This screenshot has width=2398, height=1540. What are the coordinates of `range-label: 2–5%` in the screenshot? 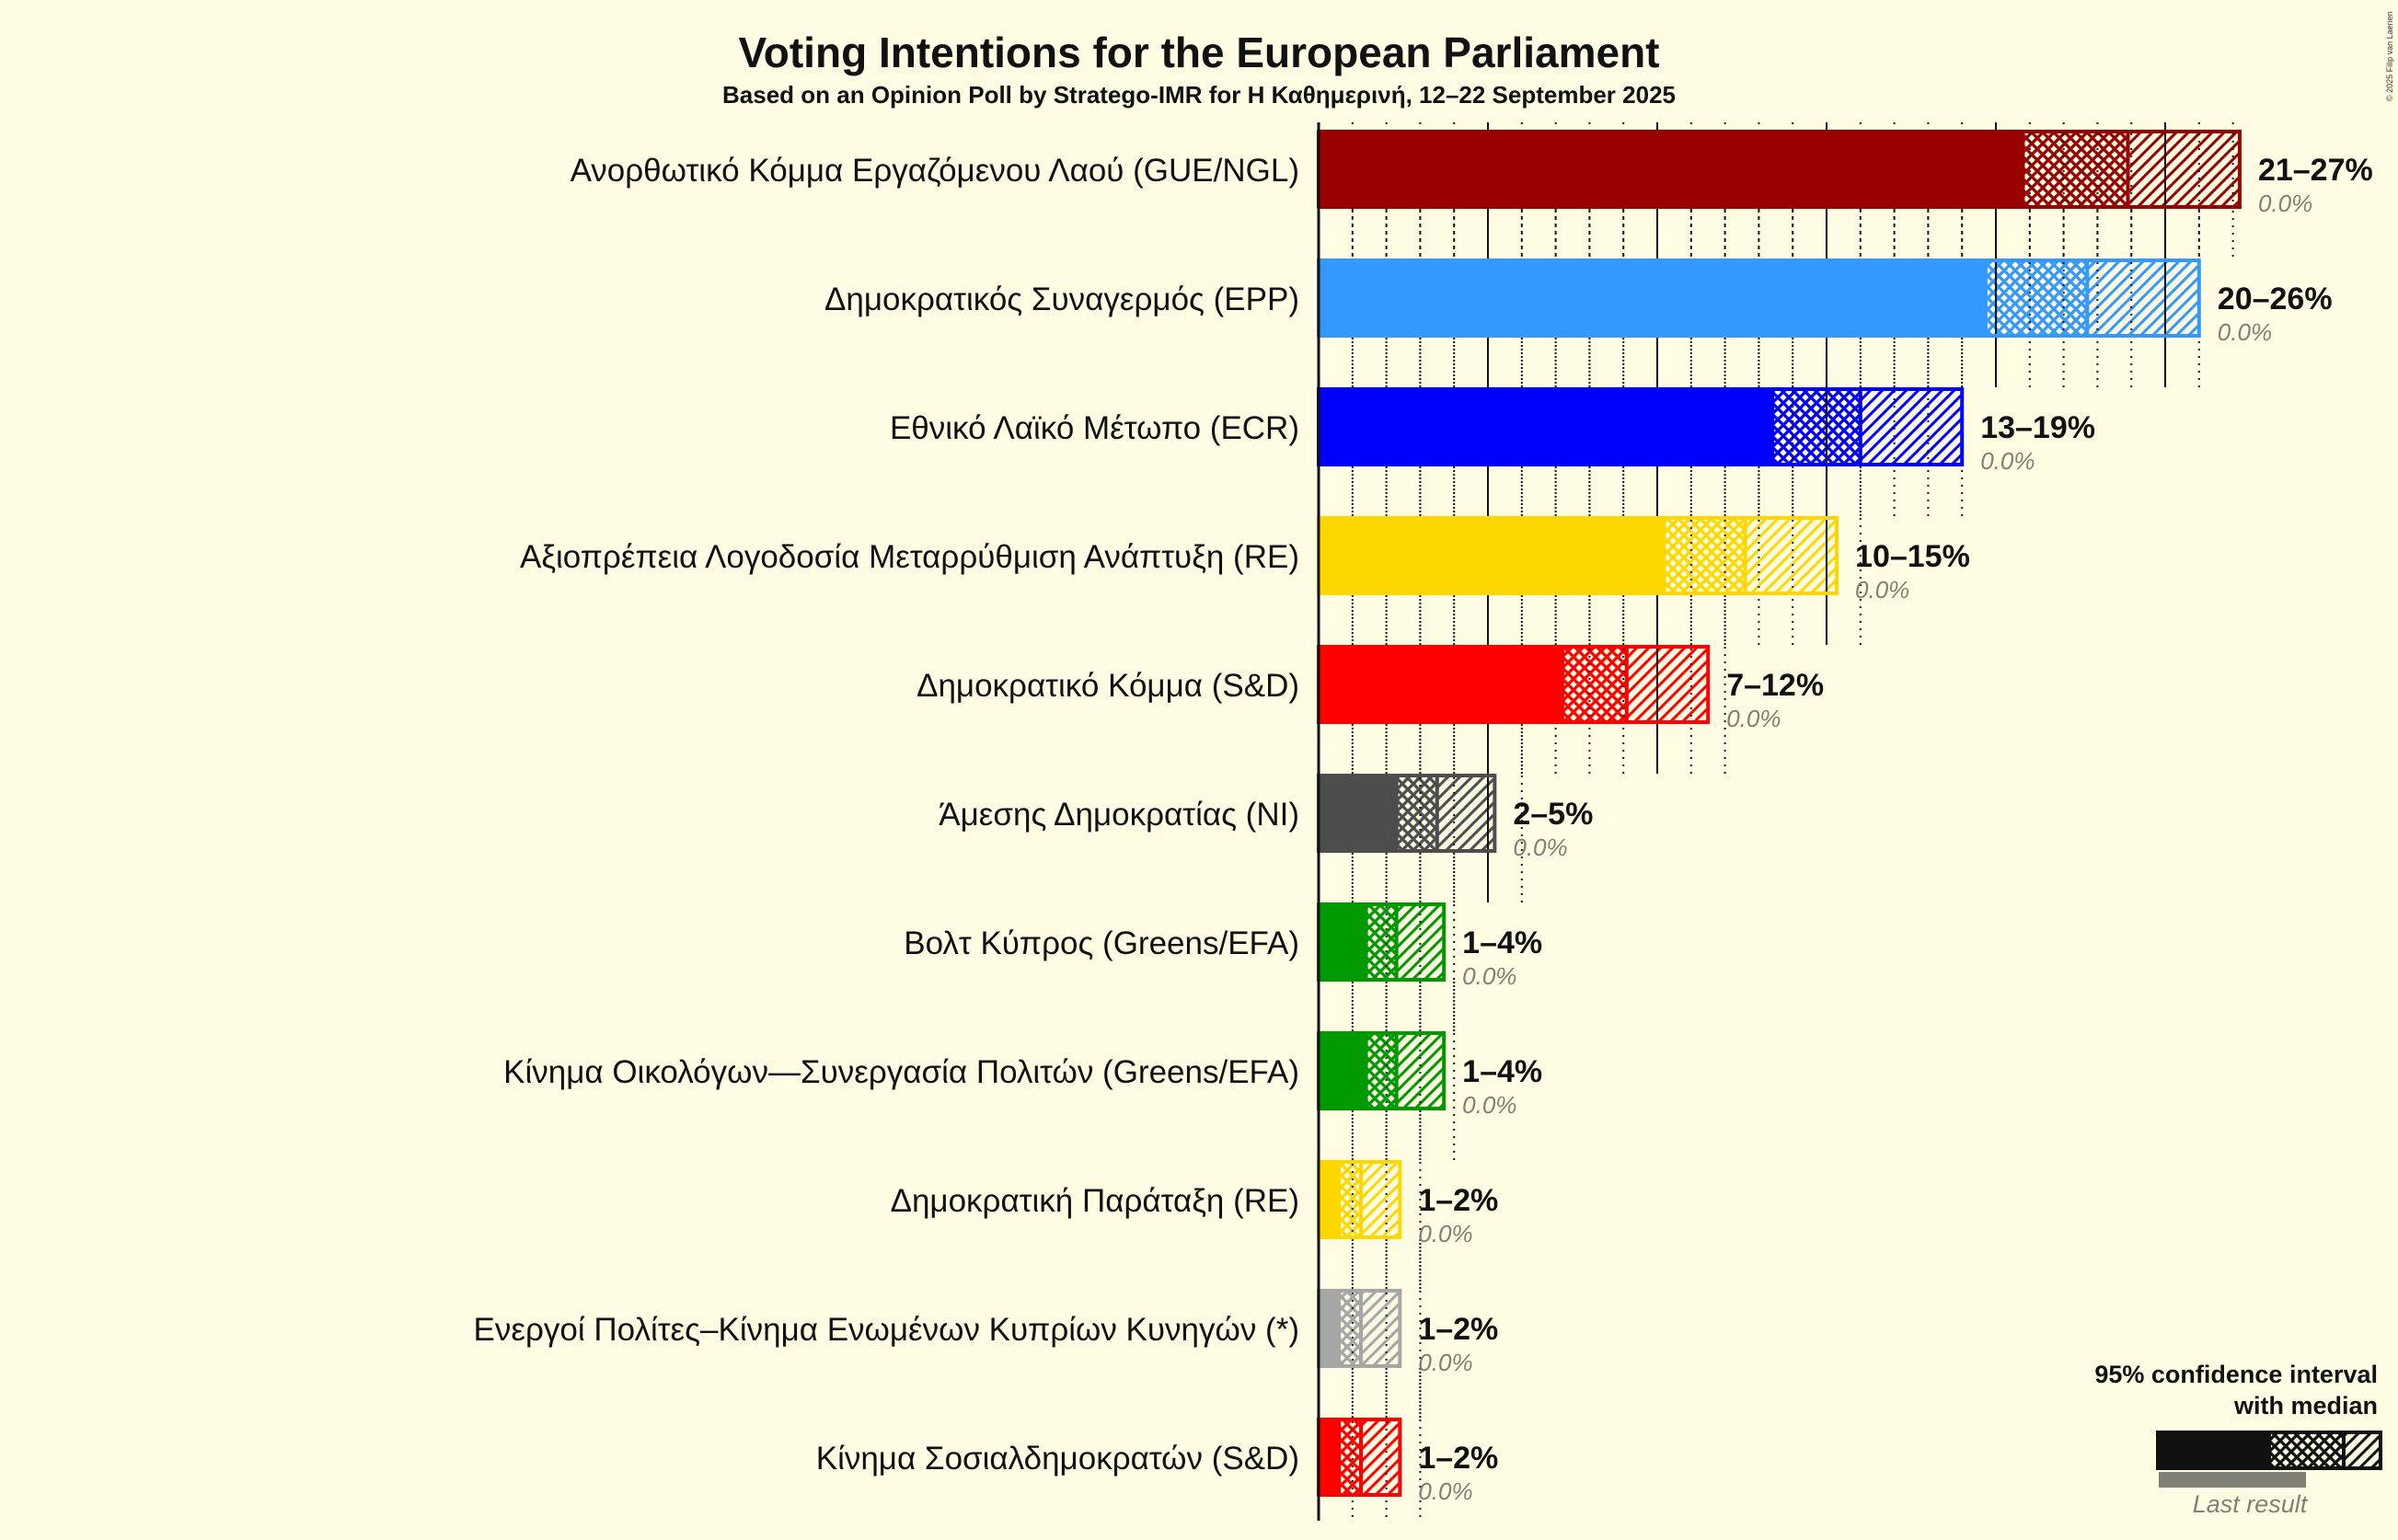 It's located at (1553, 814).